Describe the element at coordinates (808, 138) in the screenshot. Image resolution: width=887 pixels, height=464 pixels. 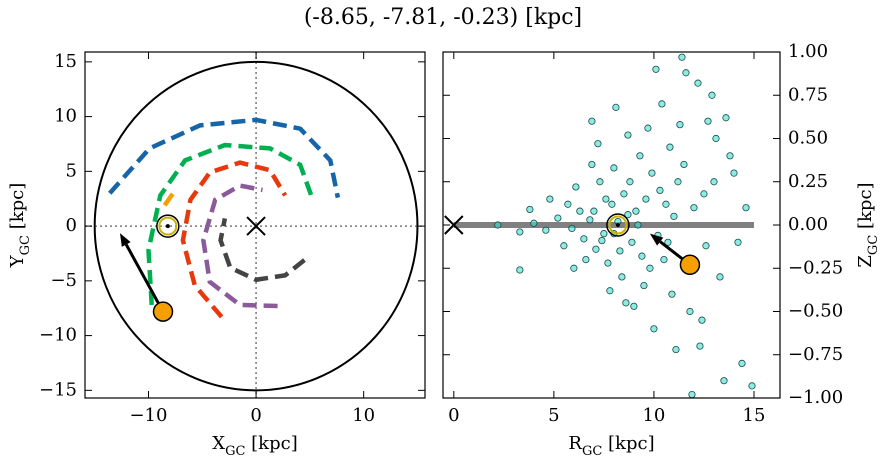
I see `y-tick-label: 0.50` at that location.